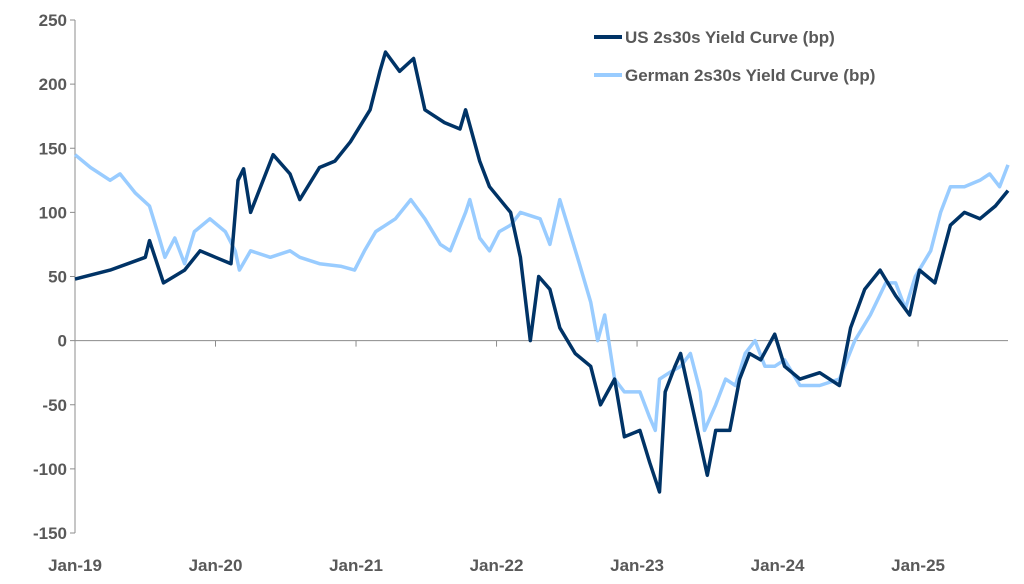 Image resolution: width=1024 pixels, height=584 pixels. Describe the element at coordinates (50, 533) in the screenshot. I see `y-tick-label: -150` at that location.